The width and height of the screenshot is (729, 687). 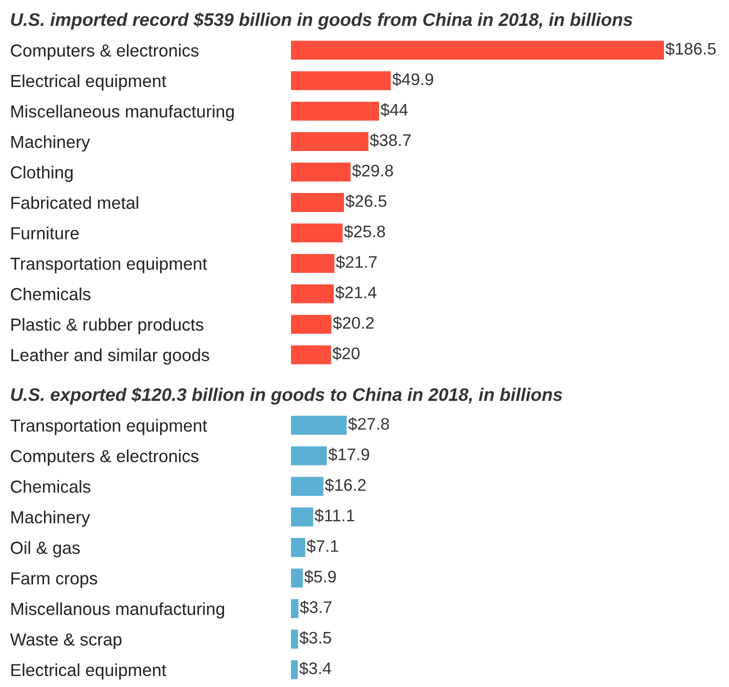 What do you see at coordinates (691, 49) in the screenshot?
I see `data-label: $186.5` at bounding box center [691, 49].